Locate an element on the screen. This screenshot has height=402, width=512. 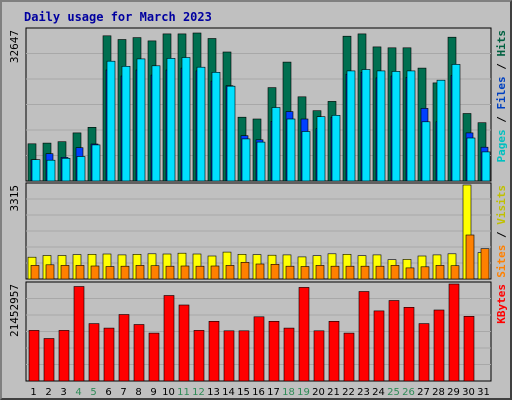
x-tick-day-25: 25 is located at coordinates (393, 392).